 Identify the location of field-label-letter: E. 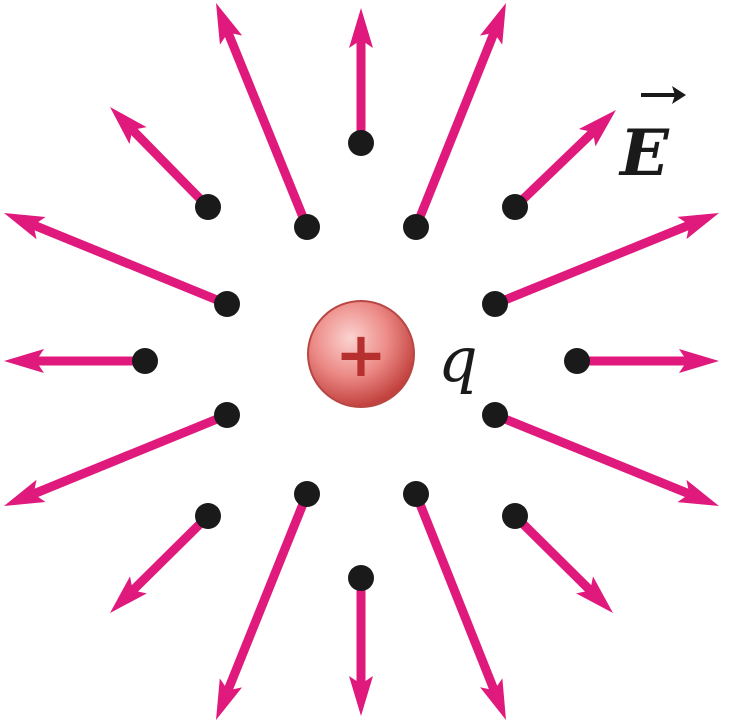
(644, 153).